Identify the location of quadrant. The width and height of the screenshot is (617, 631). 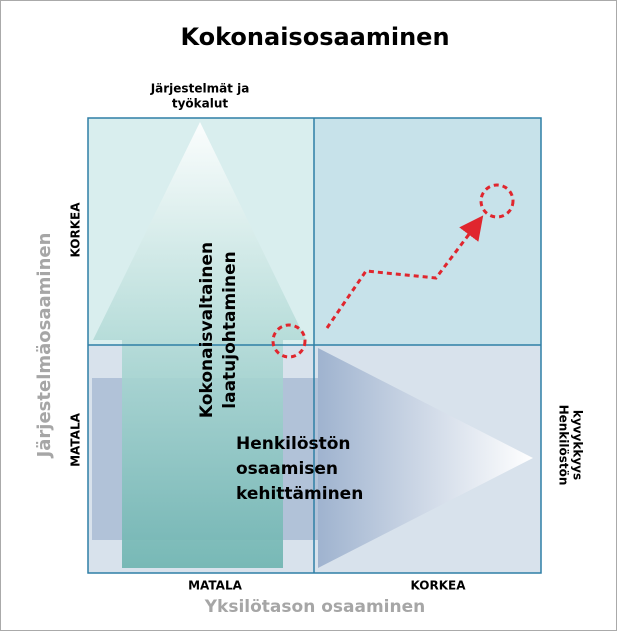
(427, 231).